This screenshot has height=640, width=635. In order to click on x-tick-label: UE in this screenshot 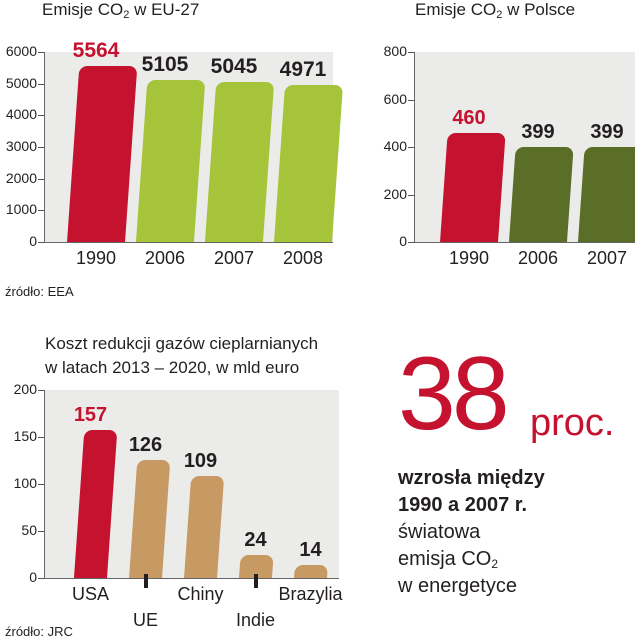, I will do `click(145, 620)`.